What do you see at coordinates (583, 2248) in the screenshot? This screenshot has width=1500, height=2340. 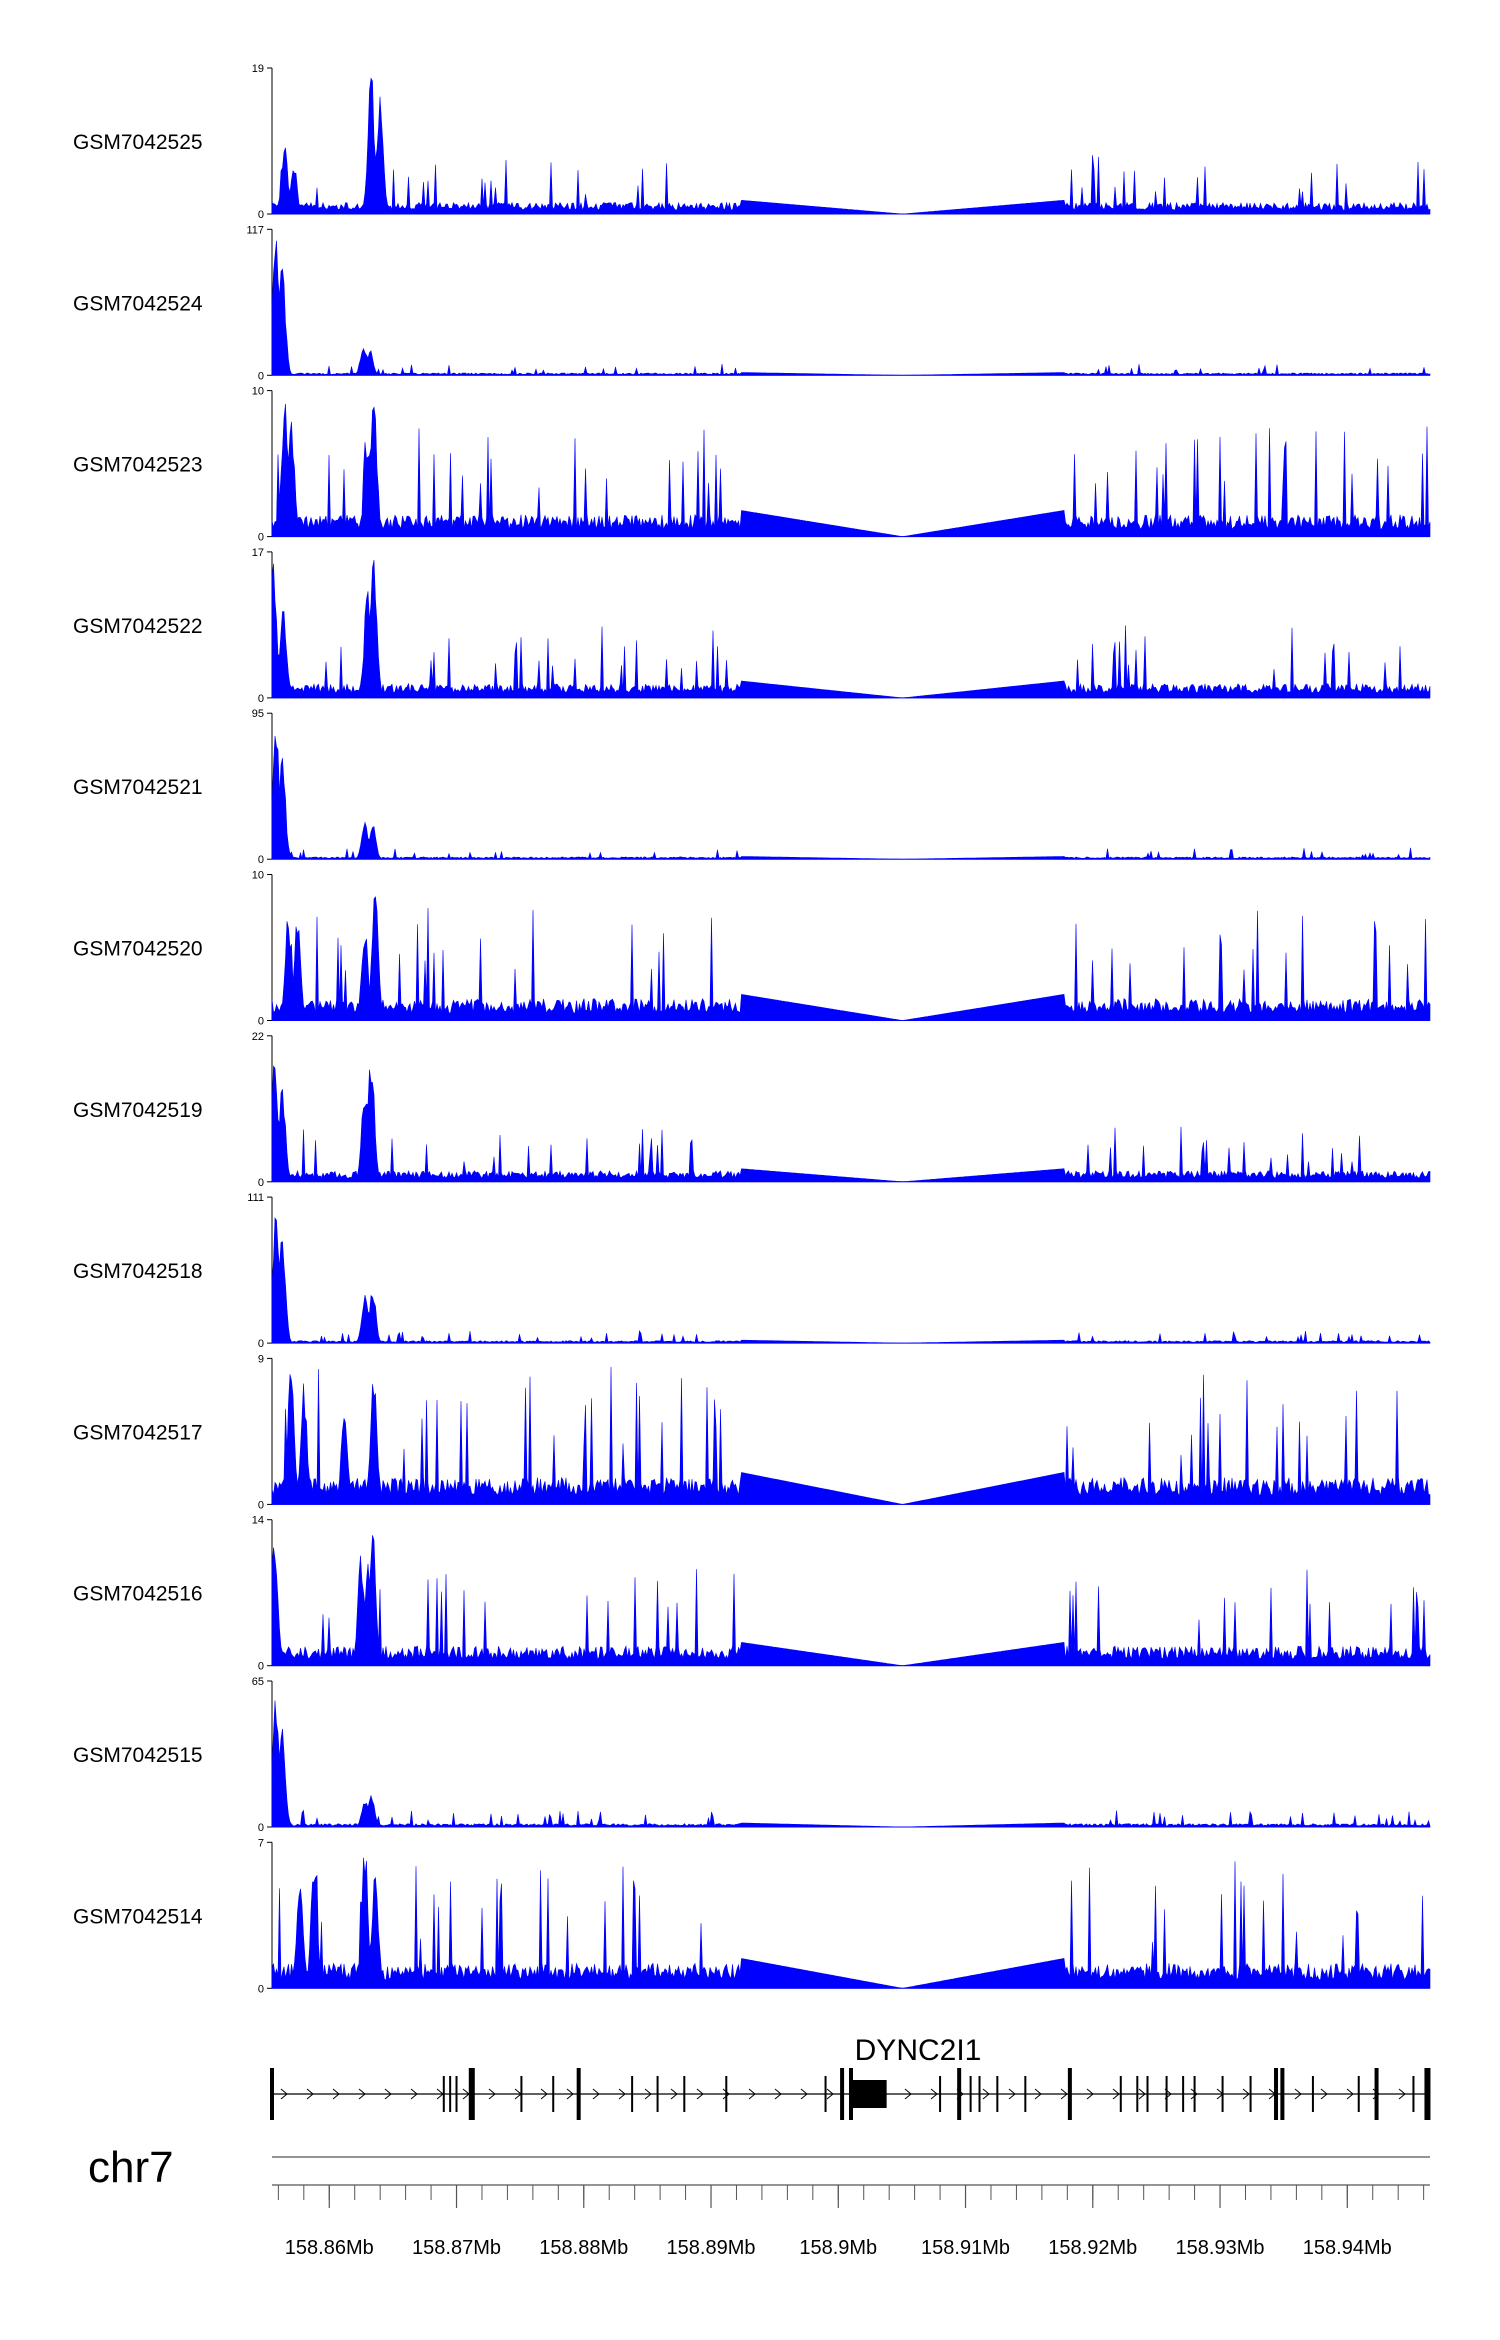 I see `axis-tick-label: 158.88Mb` at bounding box center [583, 2248].